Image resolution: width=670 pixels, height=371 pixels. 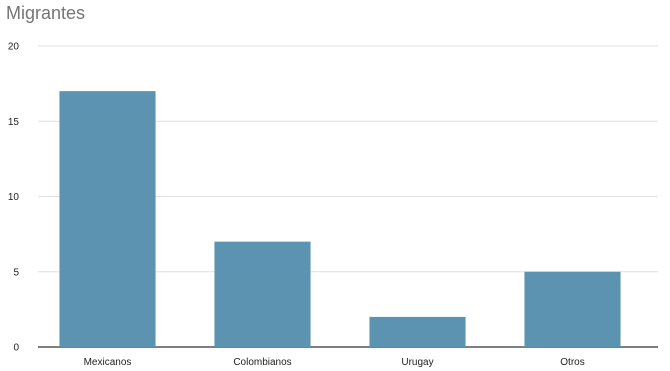 I want to click on x-tick-label: Urugay, so click(x=417, y=362).